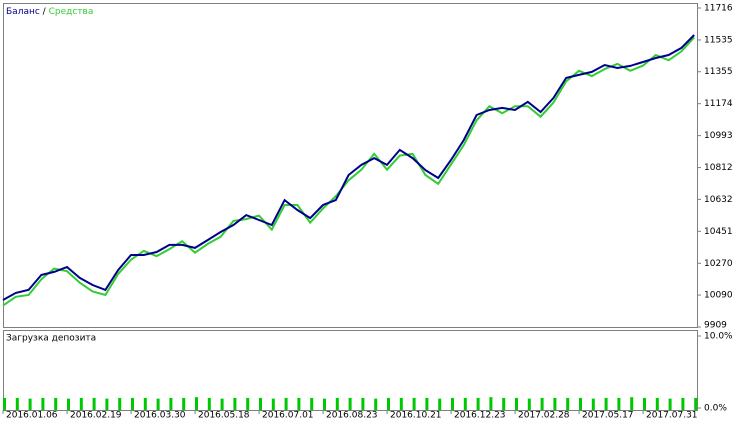 This screenshot has width=744, height=424. What do you see at coordinates (715, 326) in the screenshot?
I see `y-tick-label: 9909` at bounding box center [715, 326].